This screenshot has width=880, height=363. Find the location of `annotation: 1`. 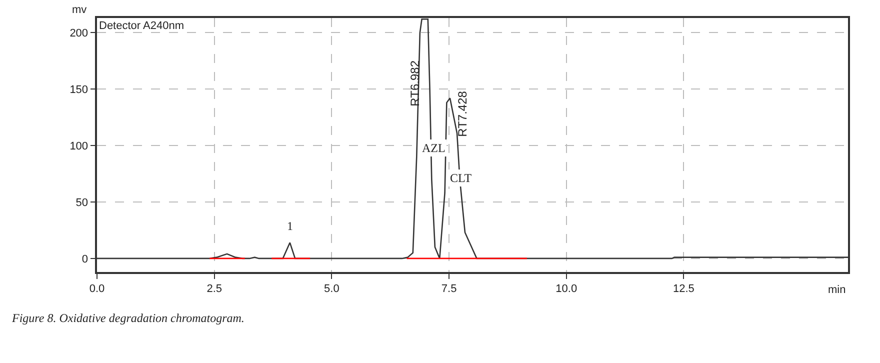

annotation: 1 is located at coordinates (290, 226).